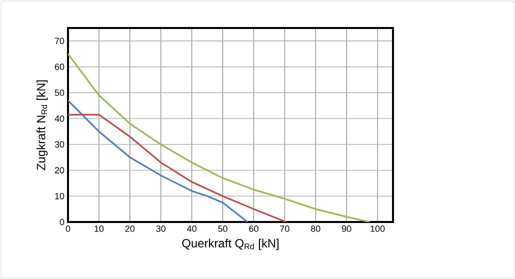 The height and width of the screenshot is (279, 515). Describe the element at coordinates (59, 67) in the screenshot. I see `y-tick-label: 60` at that location.